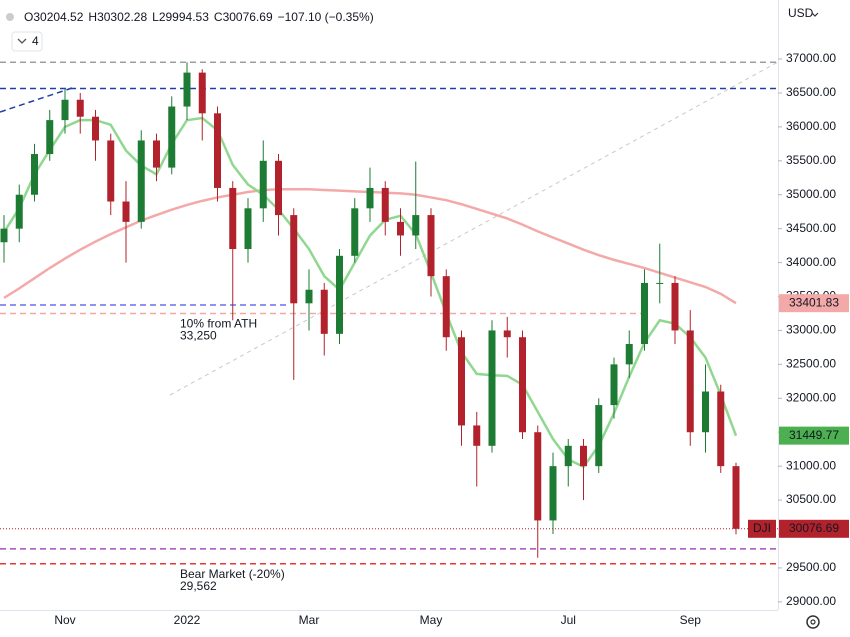  Describe the element at coordinates (36, 100) in the screenshot. I see `trend-line` at that location.